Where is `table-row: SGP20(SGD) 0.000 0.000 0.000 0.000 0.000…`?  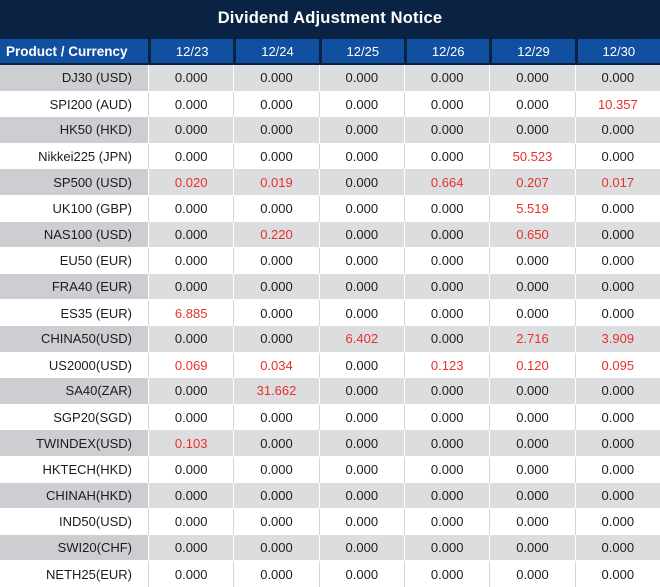
table-row: SGP20(SGD) 0.000 0.000 0.000 0.000 0.000… is located at coordinates (330, 417).